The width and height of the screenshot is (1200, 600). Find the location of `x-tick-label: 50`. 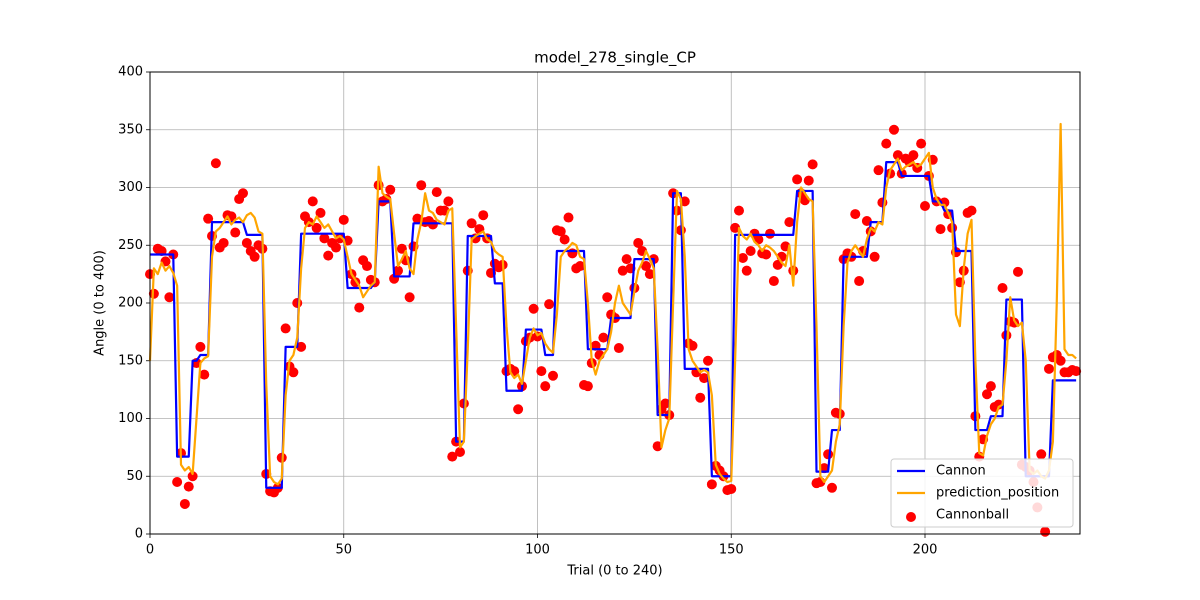

x-tick-label: 50 is located at coordinates (343, 550).